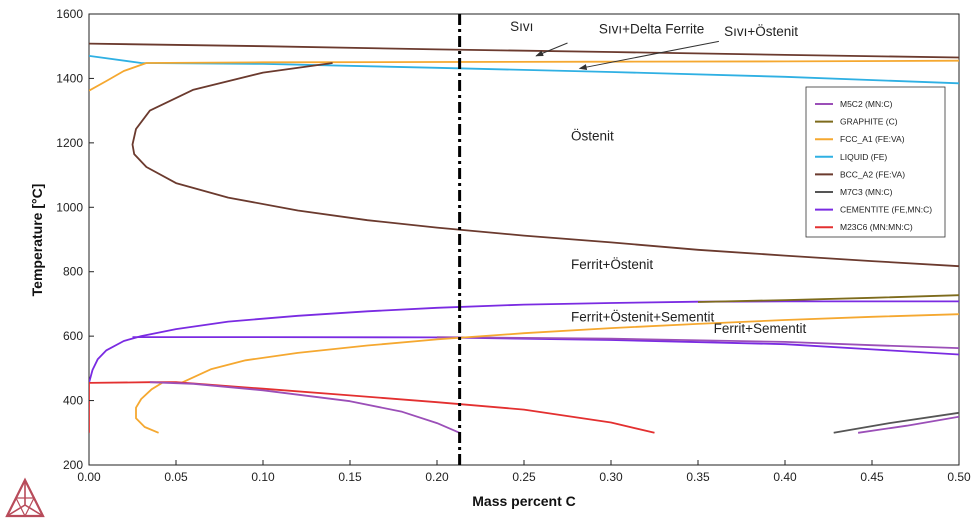 Image resolution: width=976 pixels, height=523 pixels. What do you see at coordinates (959, 477) in the screenshot?
I see `x-tick-label: 0.50` at bounding box center [959, 477].